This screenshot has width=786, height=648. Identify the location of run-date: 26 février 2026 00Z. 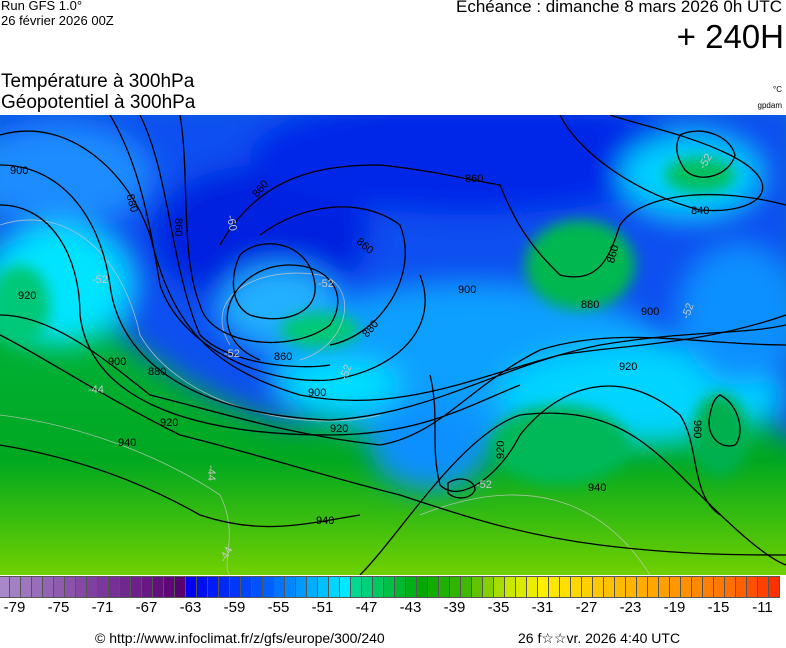
(57, 20).